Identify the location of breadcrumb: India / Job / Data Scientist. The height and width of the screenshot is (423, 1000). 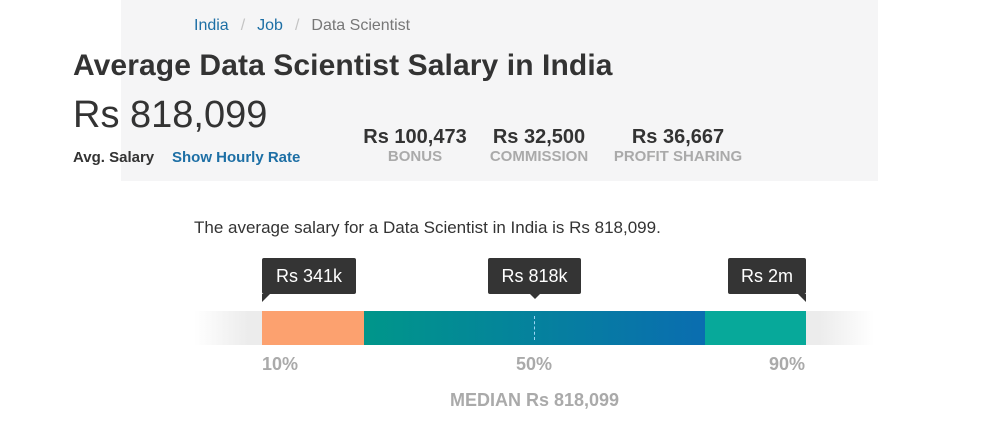
(302, 26).